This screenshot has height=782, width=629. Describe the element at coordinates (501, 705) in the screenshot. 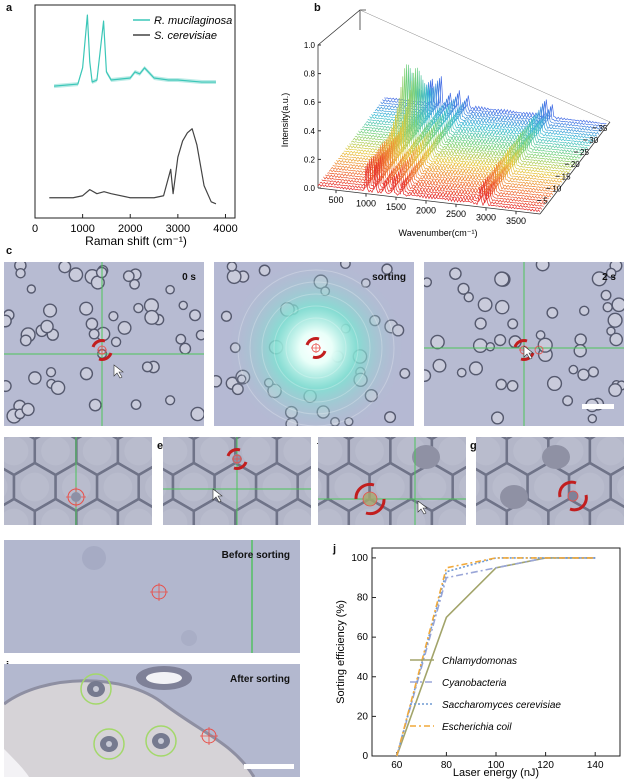

I see `j-legend-label-2: Saccharomyces cerevisiae` at that location.